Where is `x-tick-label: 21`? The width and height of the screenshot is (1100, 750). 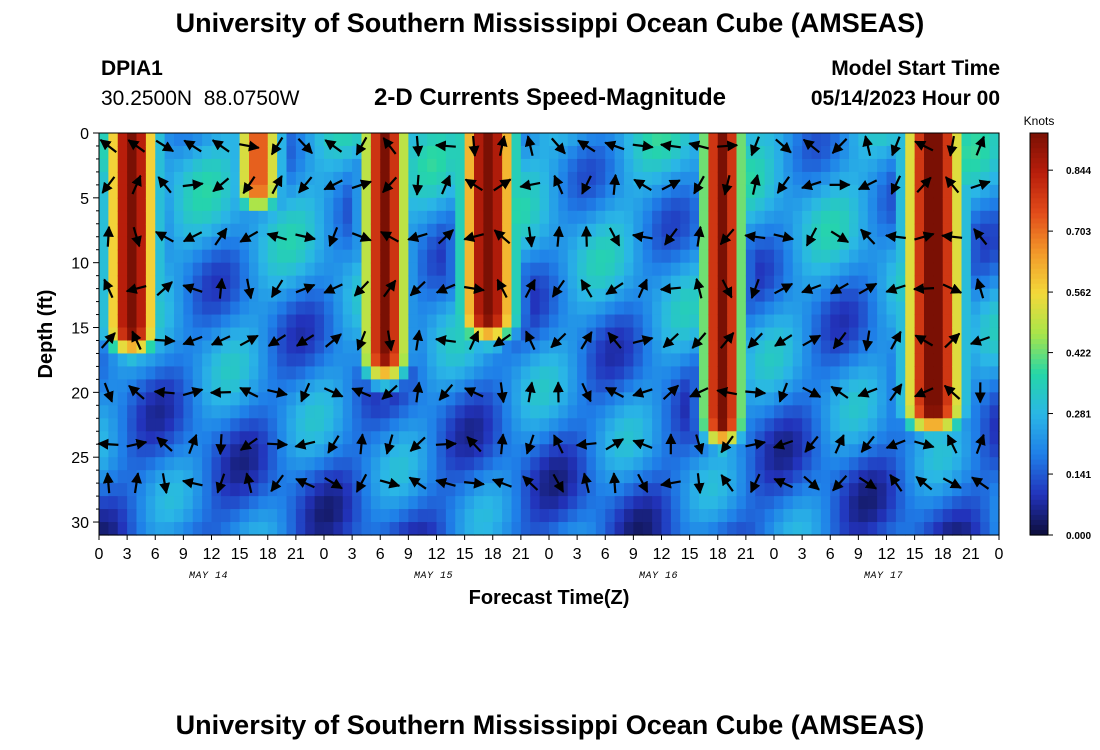
x-tick-label: 21 is located at coordinates (296, 554).